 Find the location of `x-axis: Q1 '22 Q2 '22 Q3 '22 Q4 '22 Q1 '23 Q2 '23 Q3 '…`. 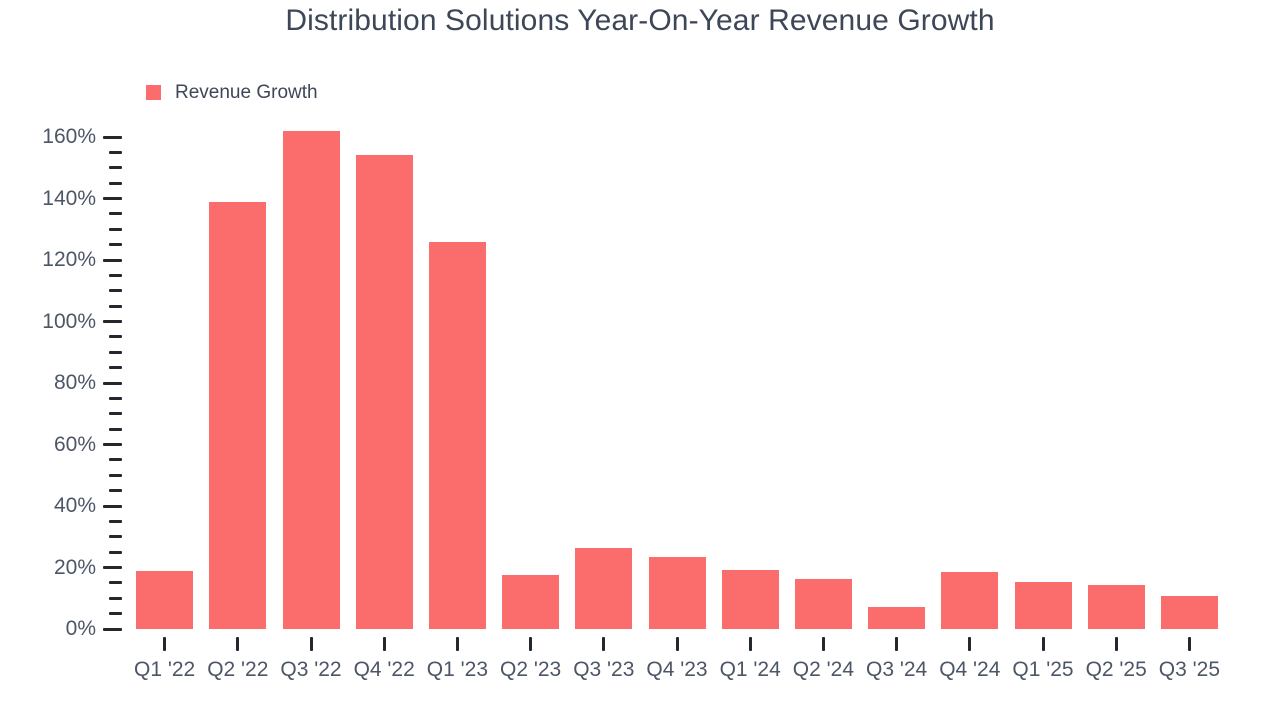

x-axis: Q1 '22 Q2 '22 Q3 '22 Q4 '22 Q1 '23 Q2 '23 Q3 '… is located at coordinates (677, 674).